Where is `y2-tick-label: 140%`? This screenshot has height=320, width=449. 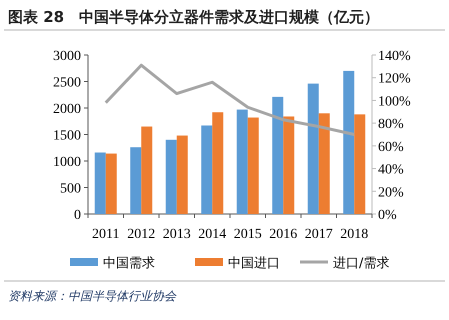
y2-tick-label: 140% is located at coordinates (394, 56).